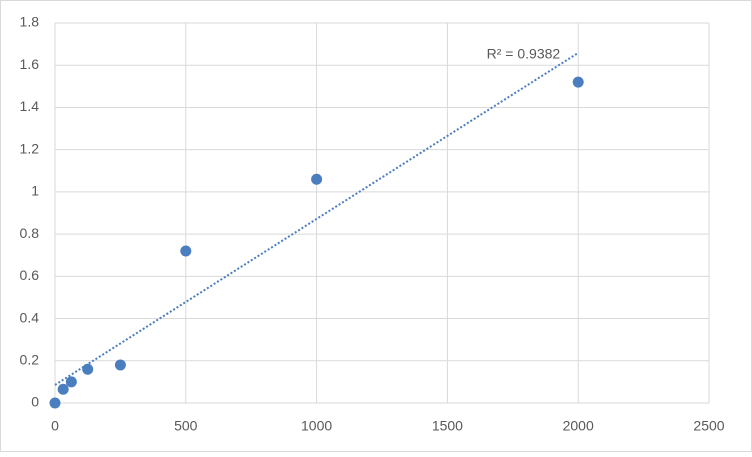 This screenshot has height=457, width=752. I want to click on y-tick-label: 0.6, so click(30, 275).